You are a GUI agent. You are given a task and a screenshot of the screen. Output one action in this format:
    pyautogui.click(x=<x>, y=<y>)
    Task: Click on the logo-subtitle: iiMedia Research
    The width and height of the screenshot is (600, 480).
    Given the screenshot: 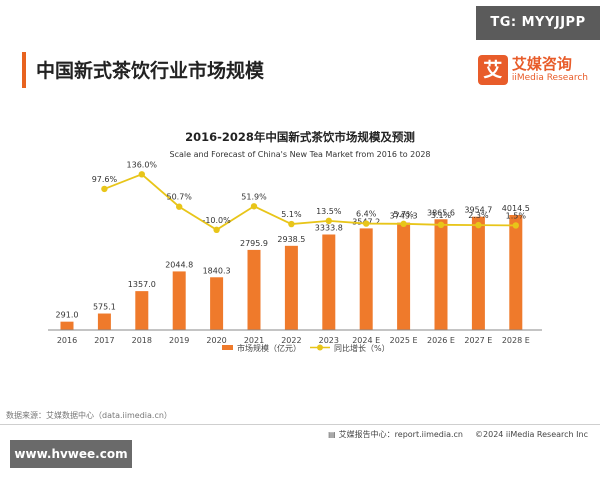 What is the action you would take?
    pyautogui.click(x=549, y=78)
    